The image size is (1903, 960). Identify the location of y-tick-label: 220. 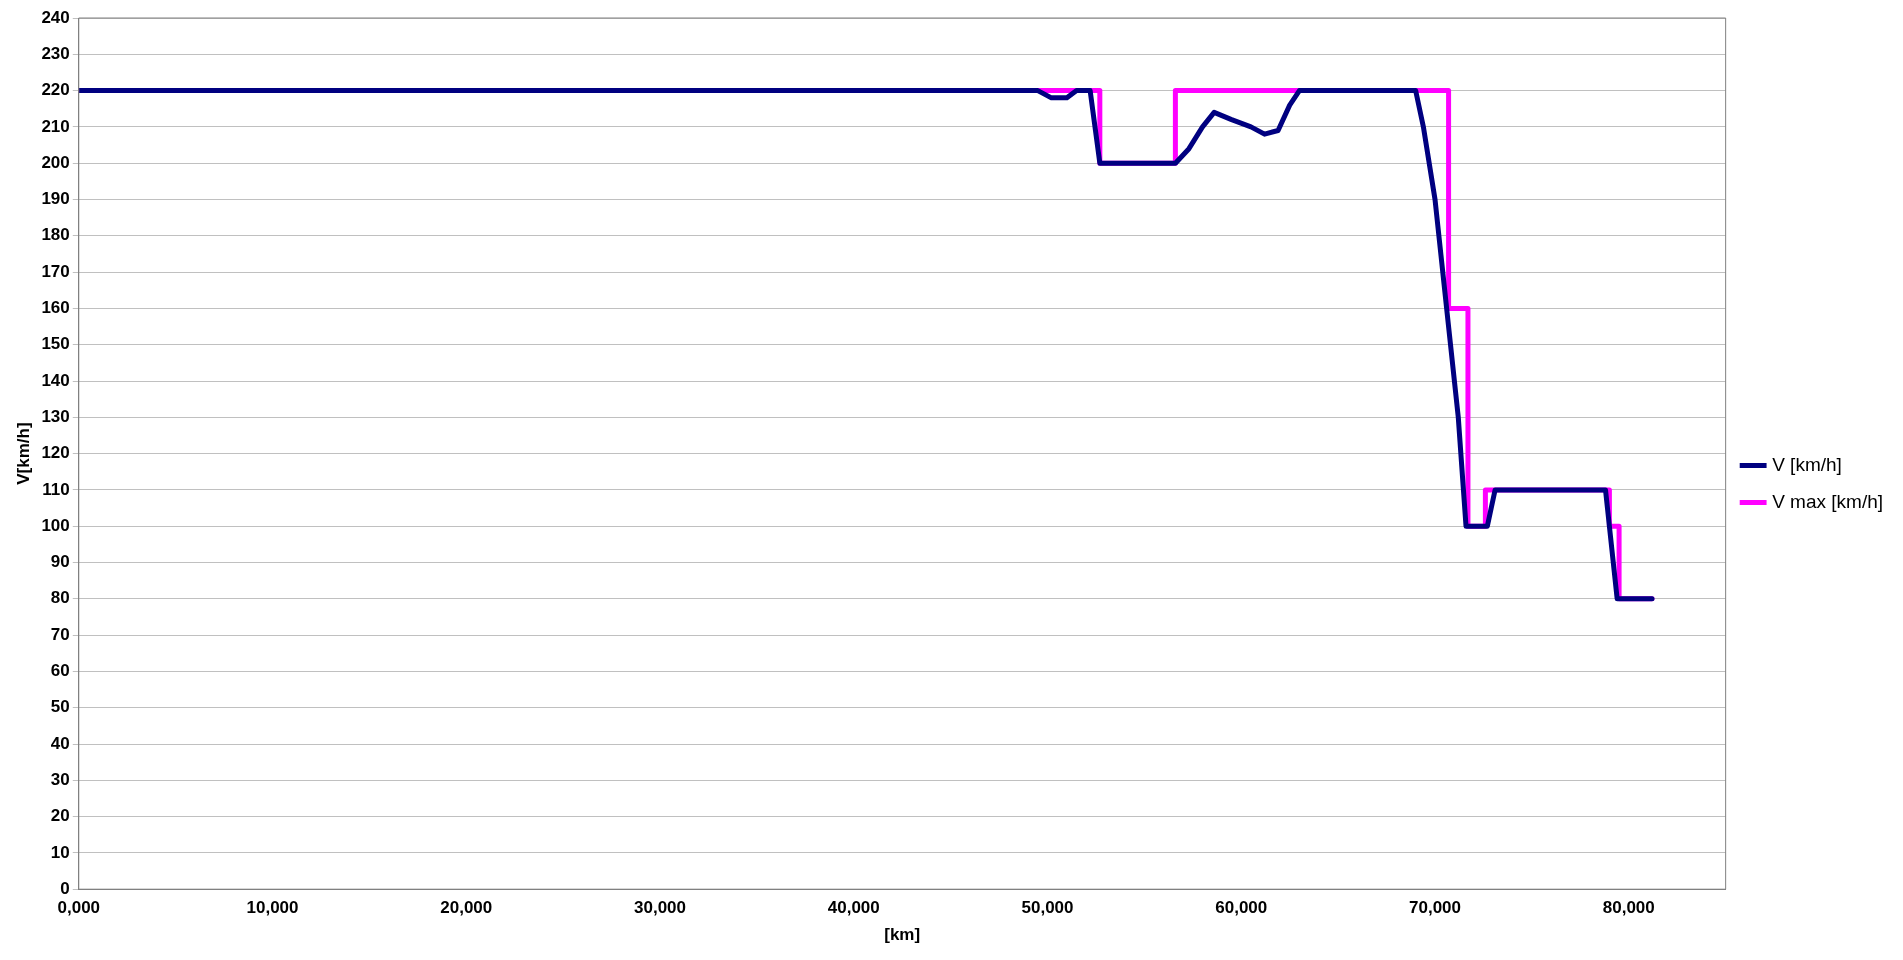
(55, 90).